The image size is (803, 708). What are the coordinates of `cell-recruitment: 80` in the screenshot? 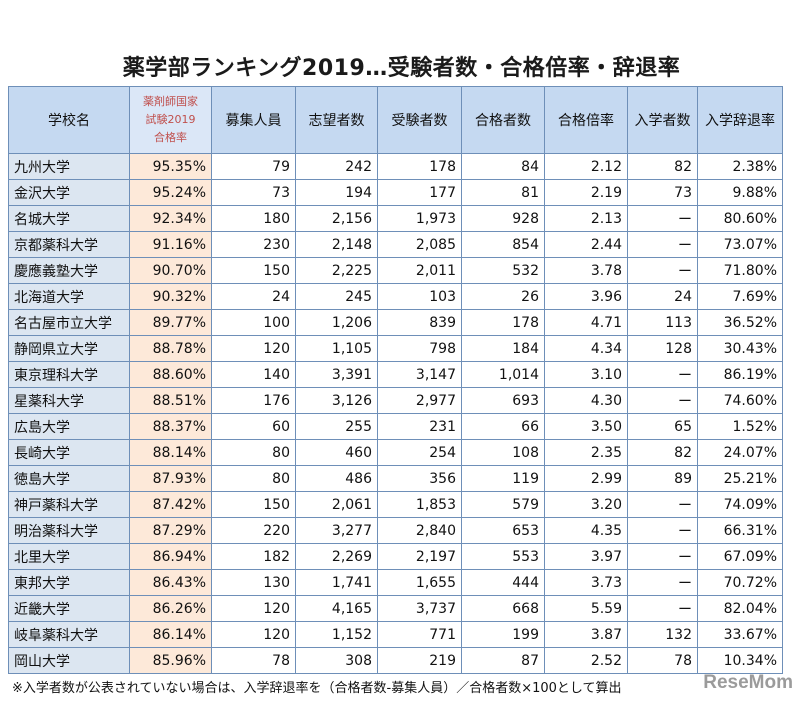 It's located at (253, 478).